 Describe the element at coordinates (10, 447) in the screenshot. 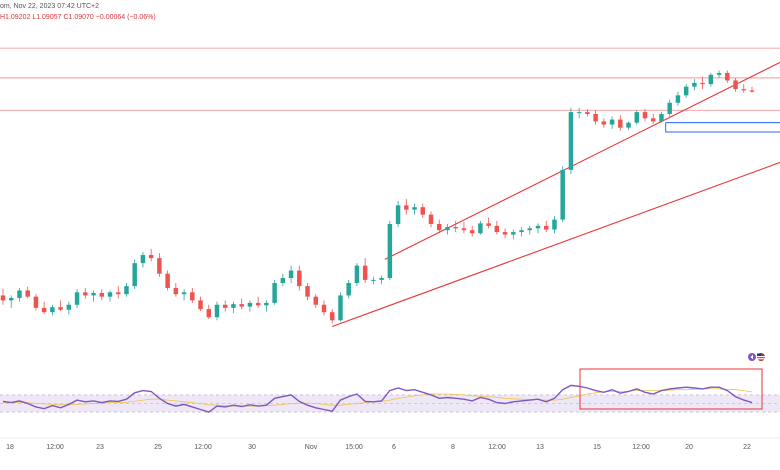

I see `x-tick-label: 18` at that location.